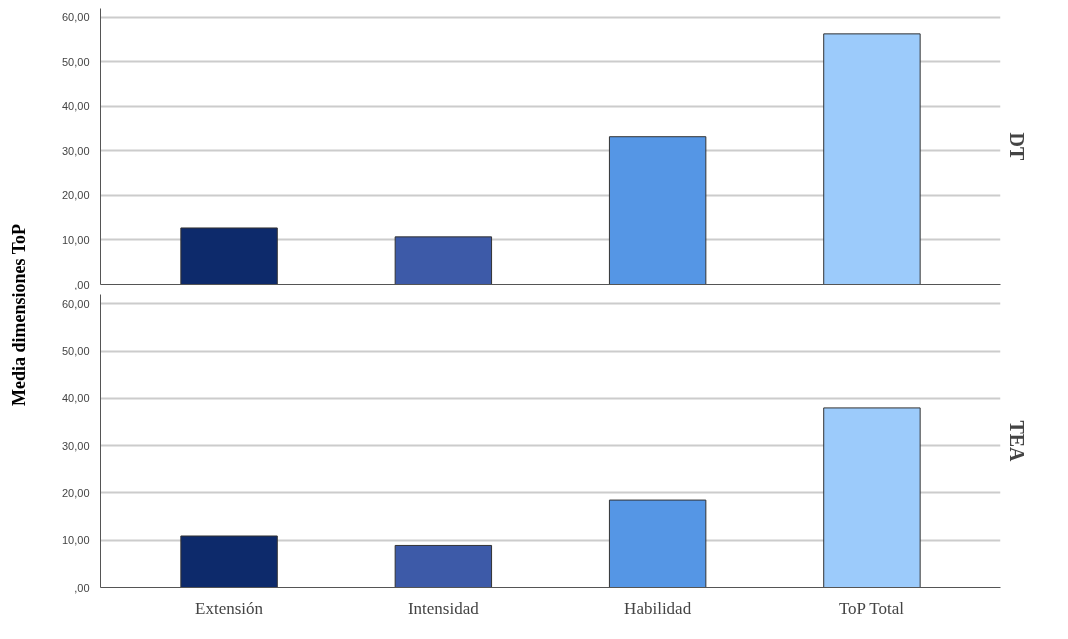 The image size is (1068, 639). I want to click on x-tick-label: Habilidad, so click(658, 608).